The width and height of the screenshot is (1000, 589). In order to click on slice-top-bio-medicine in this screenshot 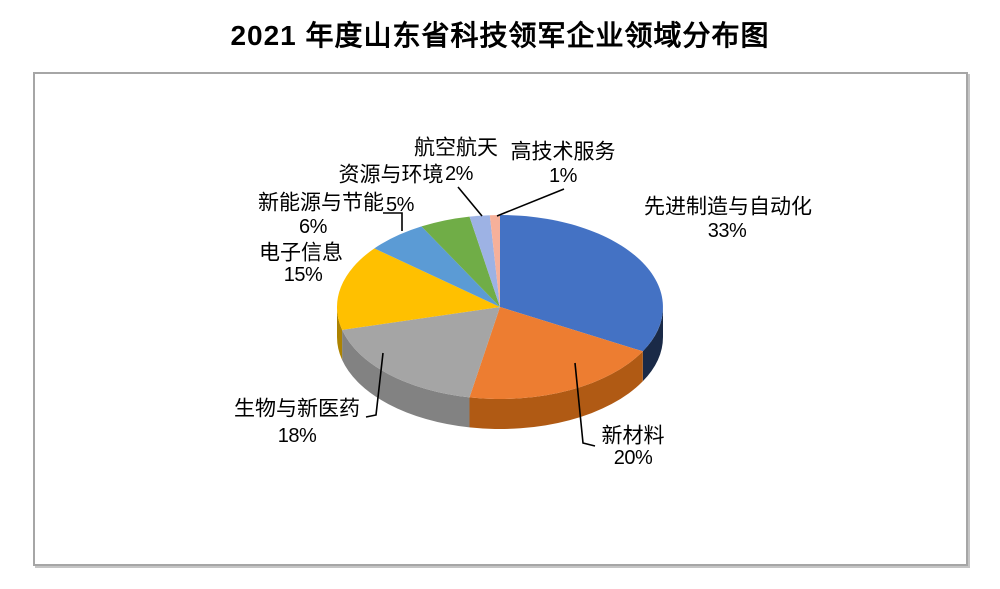, I will do `click(421, 352)`.